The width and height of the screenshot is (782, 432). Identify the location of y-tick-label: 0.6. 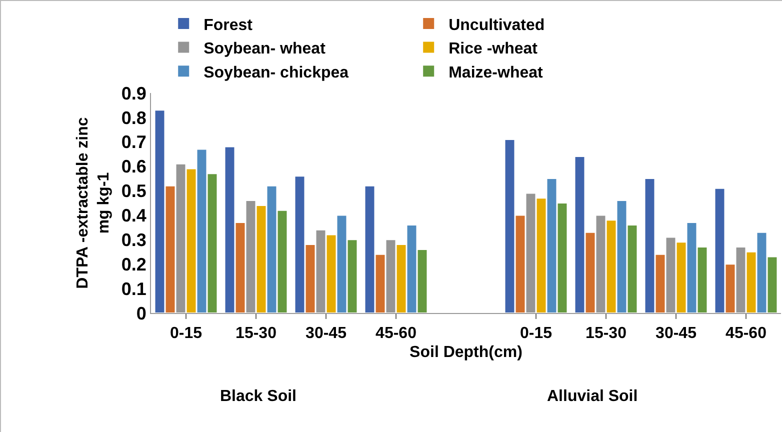
(133, 166).